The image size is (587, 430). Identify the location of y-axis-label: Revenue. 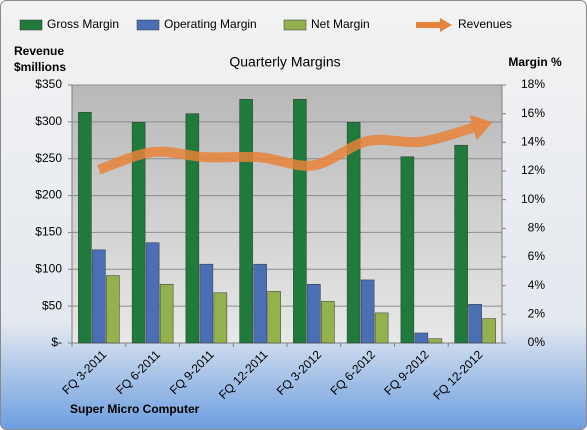
(39, 51).